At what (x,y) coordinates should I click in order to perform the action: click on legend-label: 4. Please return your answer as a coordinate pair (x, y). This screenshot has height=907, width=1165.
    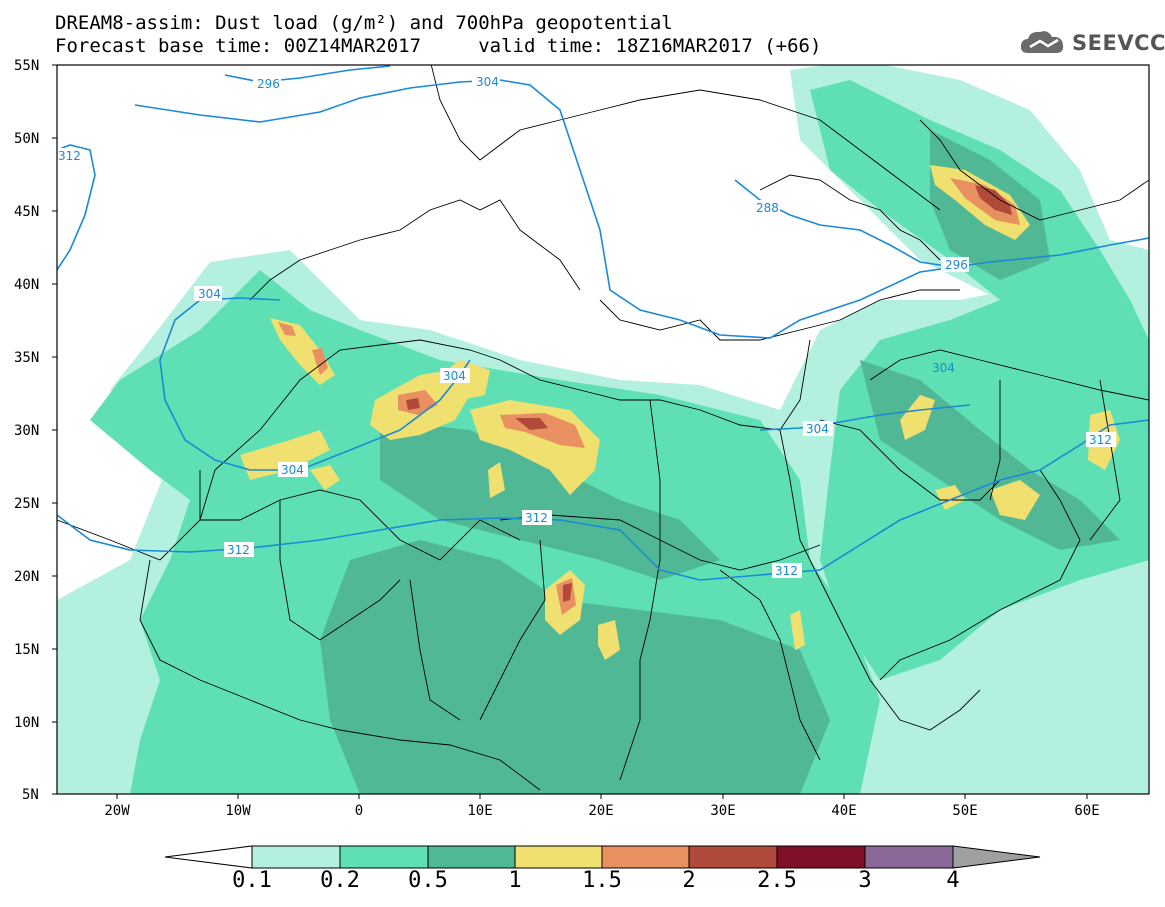
    Looking at the image, I should click on (953, 880).